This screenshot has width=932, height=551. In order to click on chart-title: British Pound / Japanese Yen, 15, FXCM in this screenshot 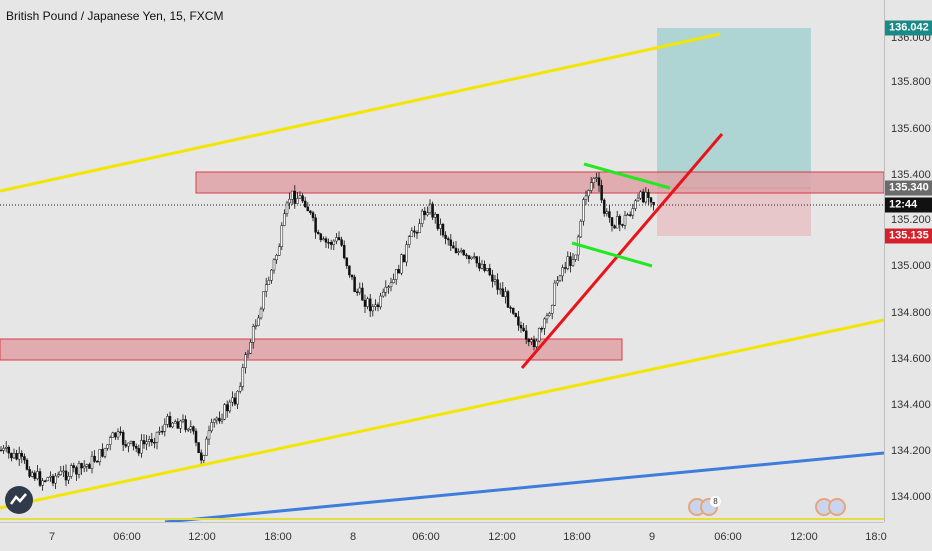, I will do `click(115, 16)`.